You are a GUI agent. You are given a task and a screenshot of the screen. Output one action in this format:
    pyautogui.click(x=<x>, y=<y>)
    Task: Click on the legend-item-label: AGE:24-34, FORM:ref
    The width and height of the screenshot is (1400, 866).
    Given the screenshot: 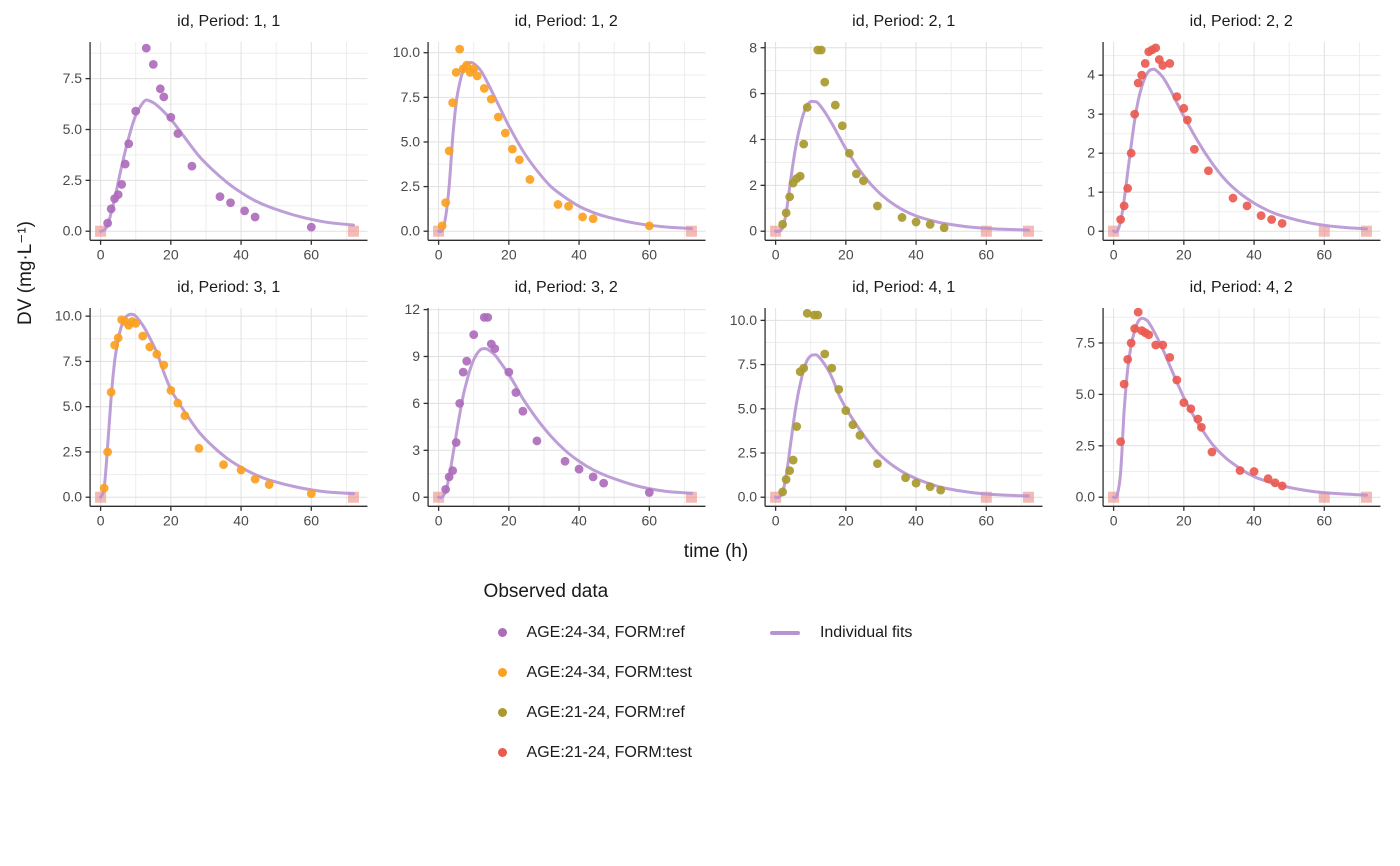 What is the action you would take?
    pyautogui.click(x=605, y=632)
    